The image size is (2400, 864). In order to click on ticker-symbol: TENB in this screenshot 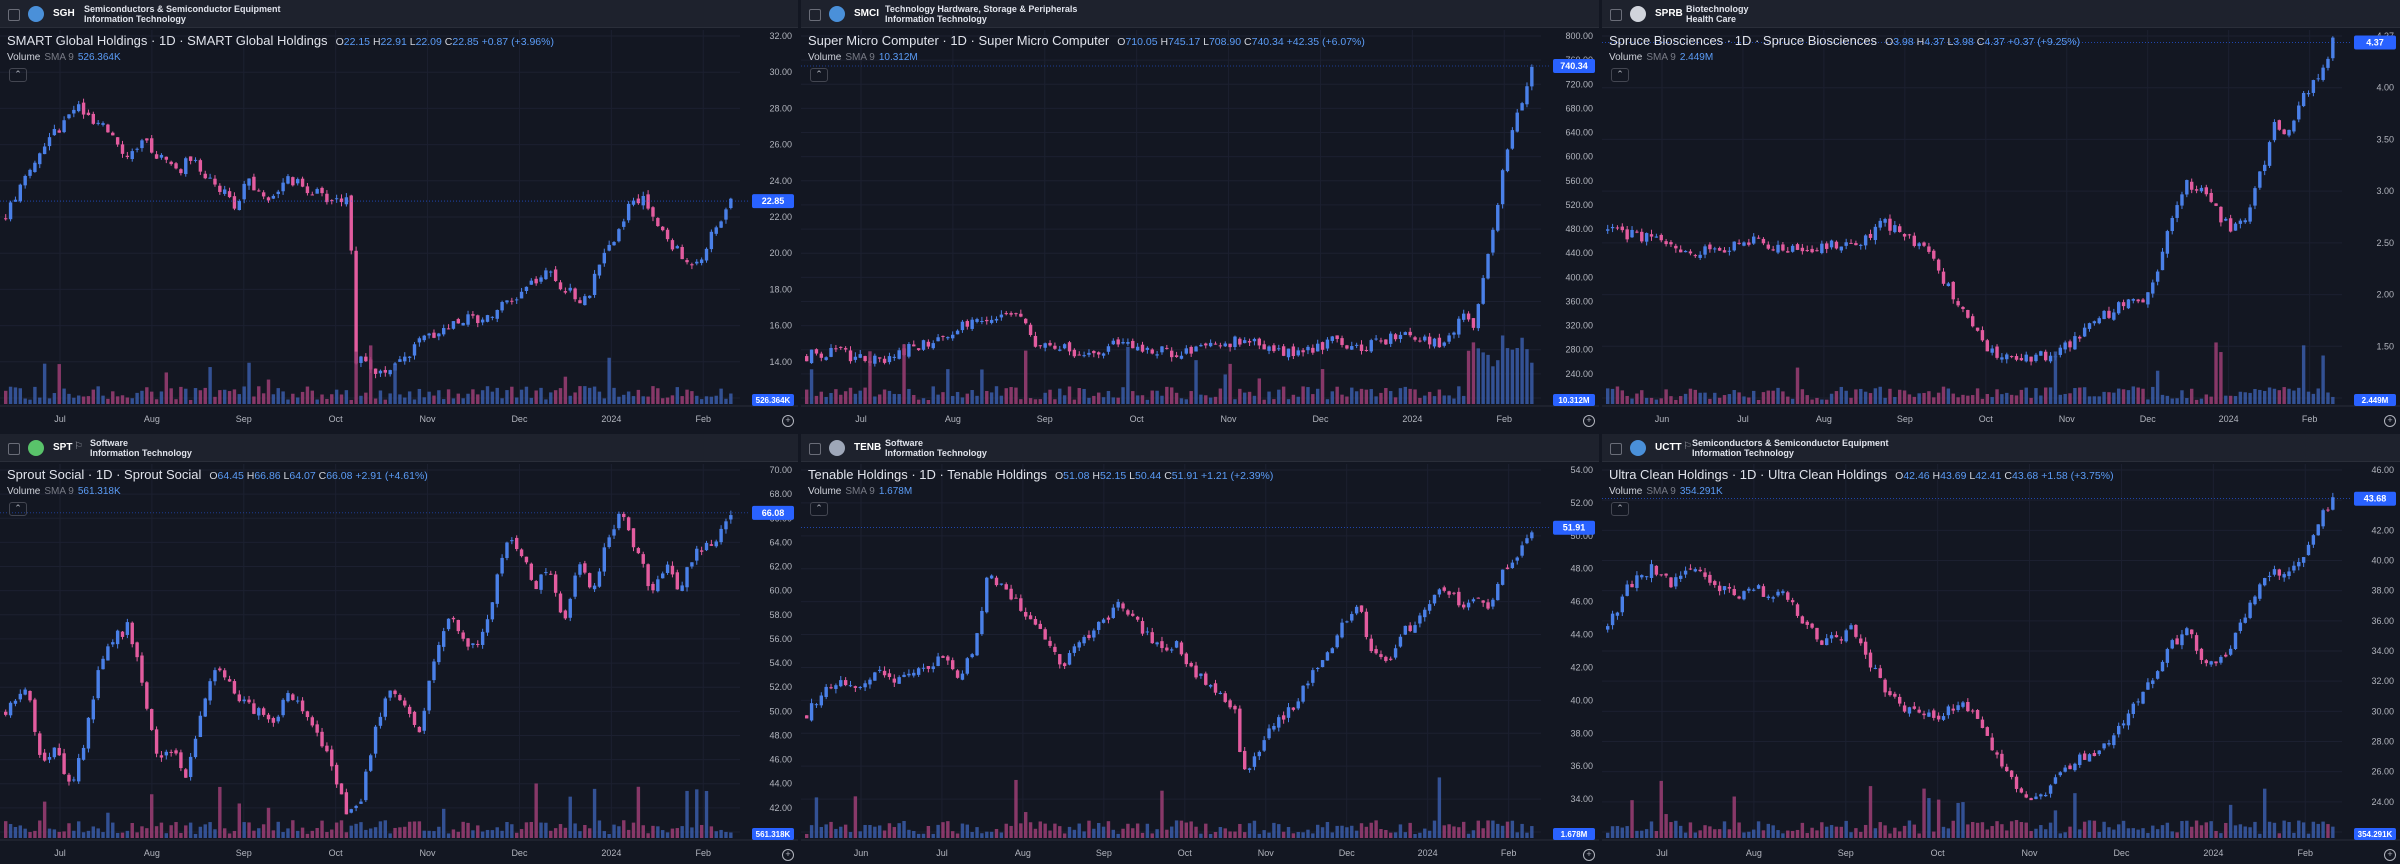, I will do `click(868, 447)`.